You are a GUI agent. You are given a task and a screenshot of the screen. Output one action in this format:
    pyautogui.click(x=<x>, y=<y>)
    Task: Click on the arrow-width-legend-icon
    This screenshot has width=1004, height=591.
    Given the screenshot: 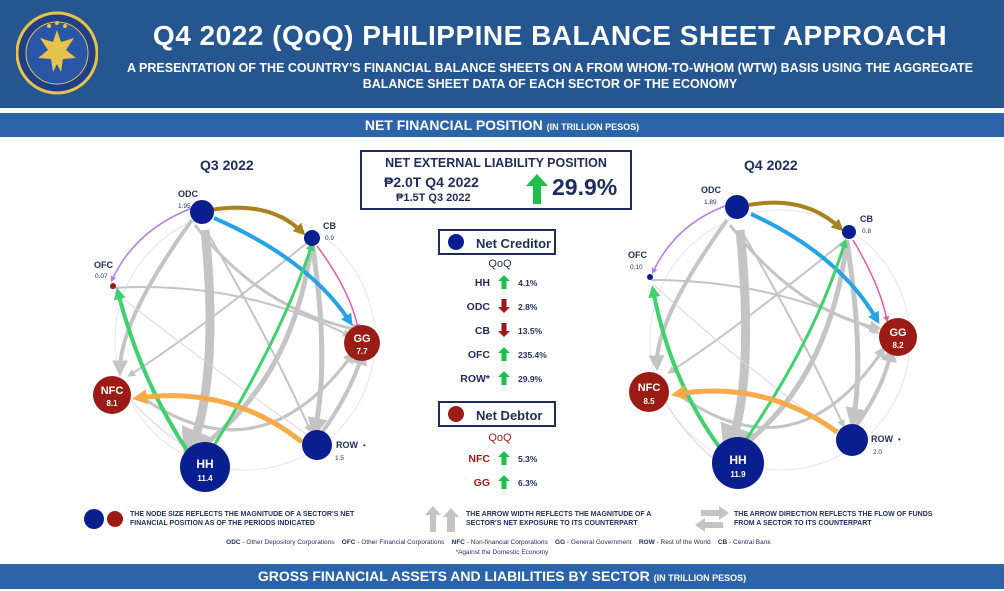 What is the action you would take?
    pyautogui.click(x=442, y=519)
    